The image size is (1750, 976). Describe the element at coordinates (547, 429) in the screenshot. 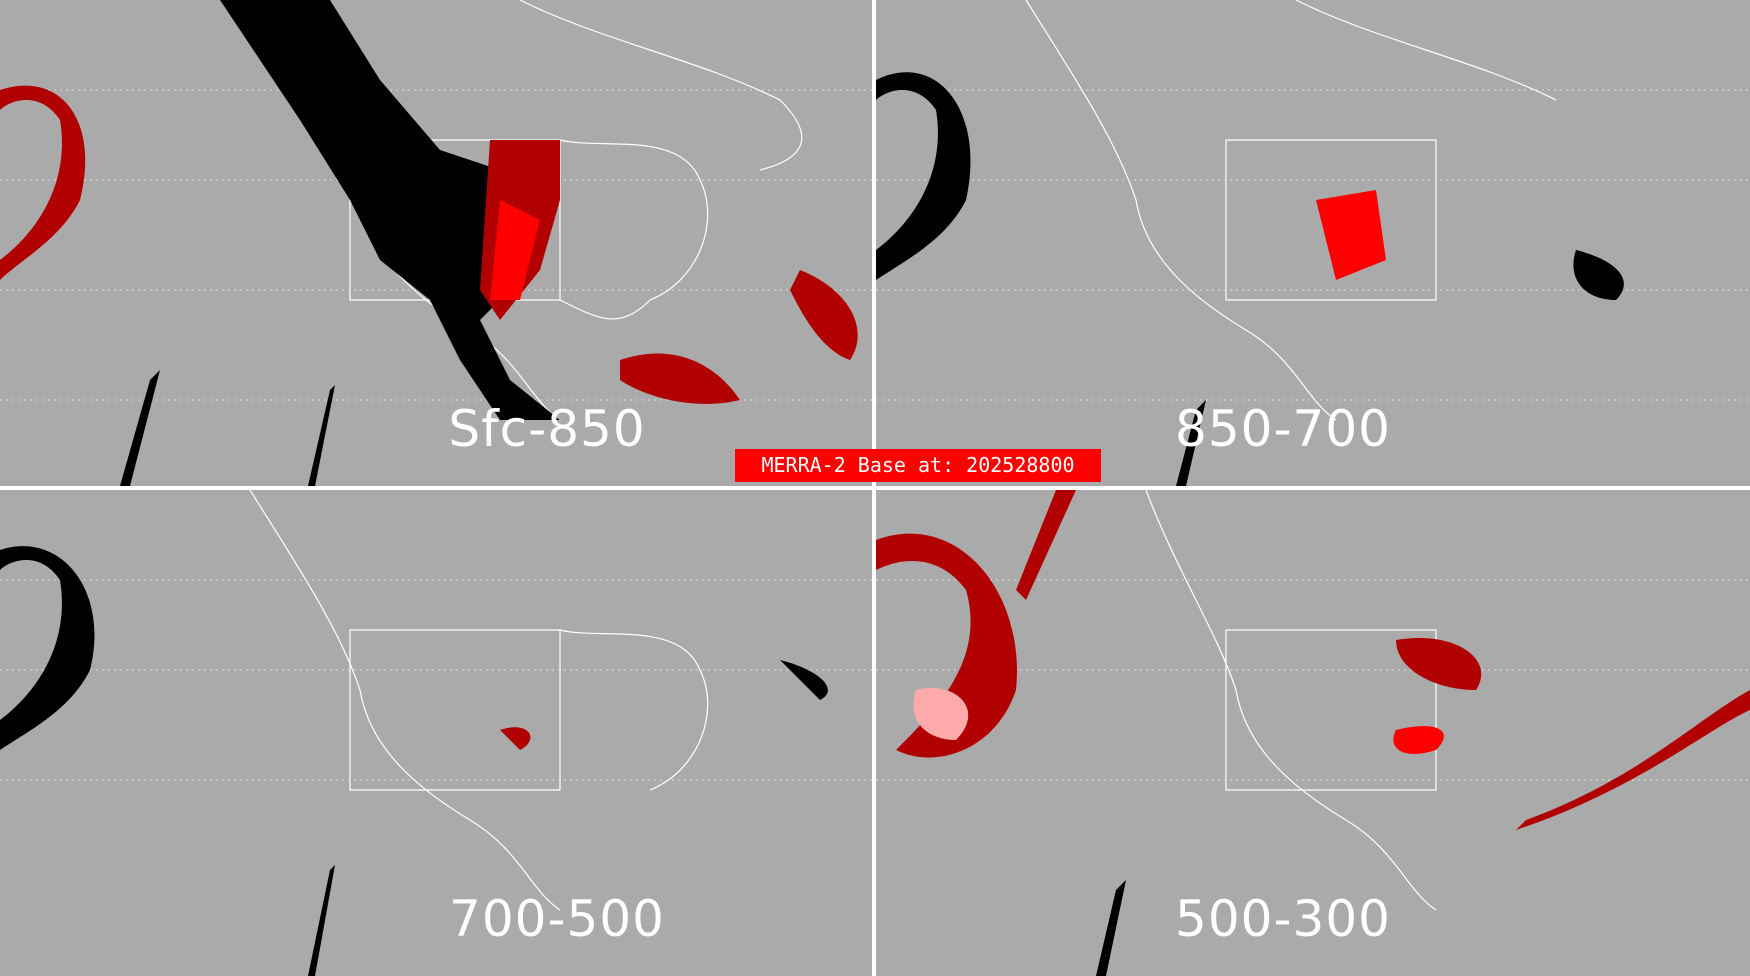

I see `panel-label: Sfc-850` at that location.